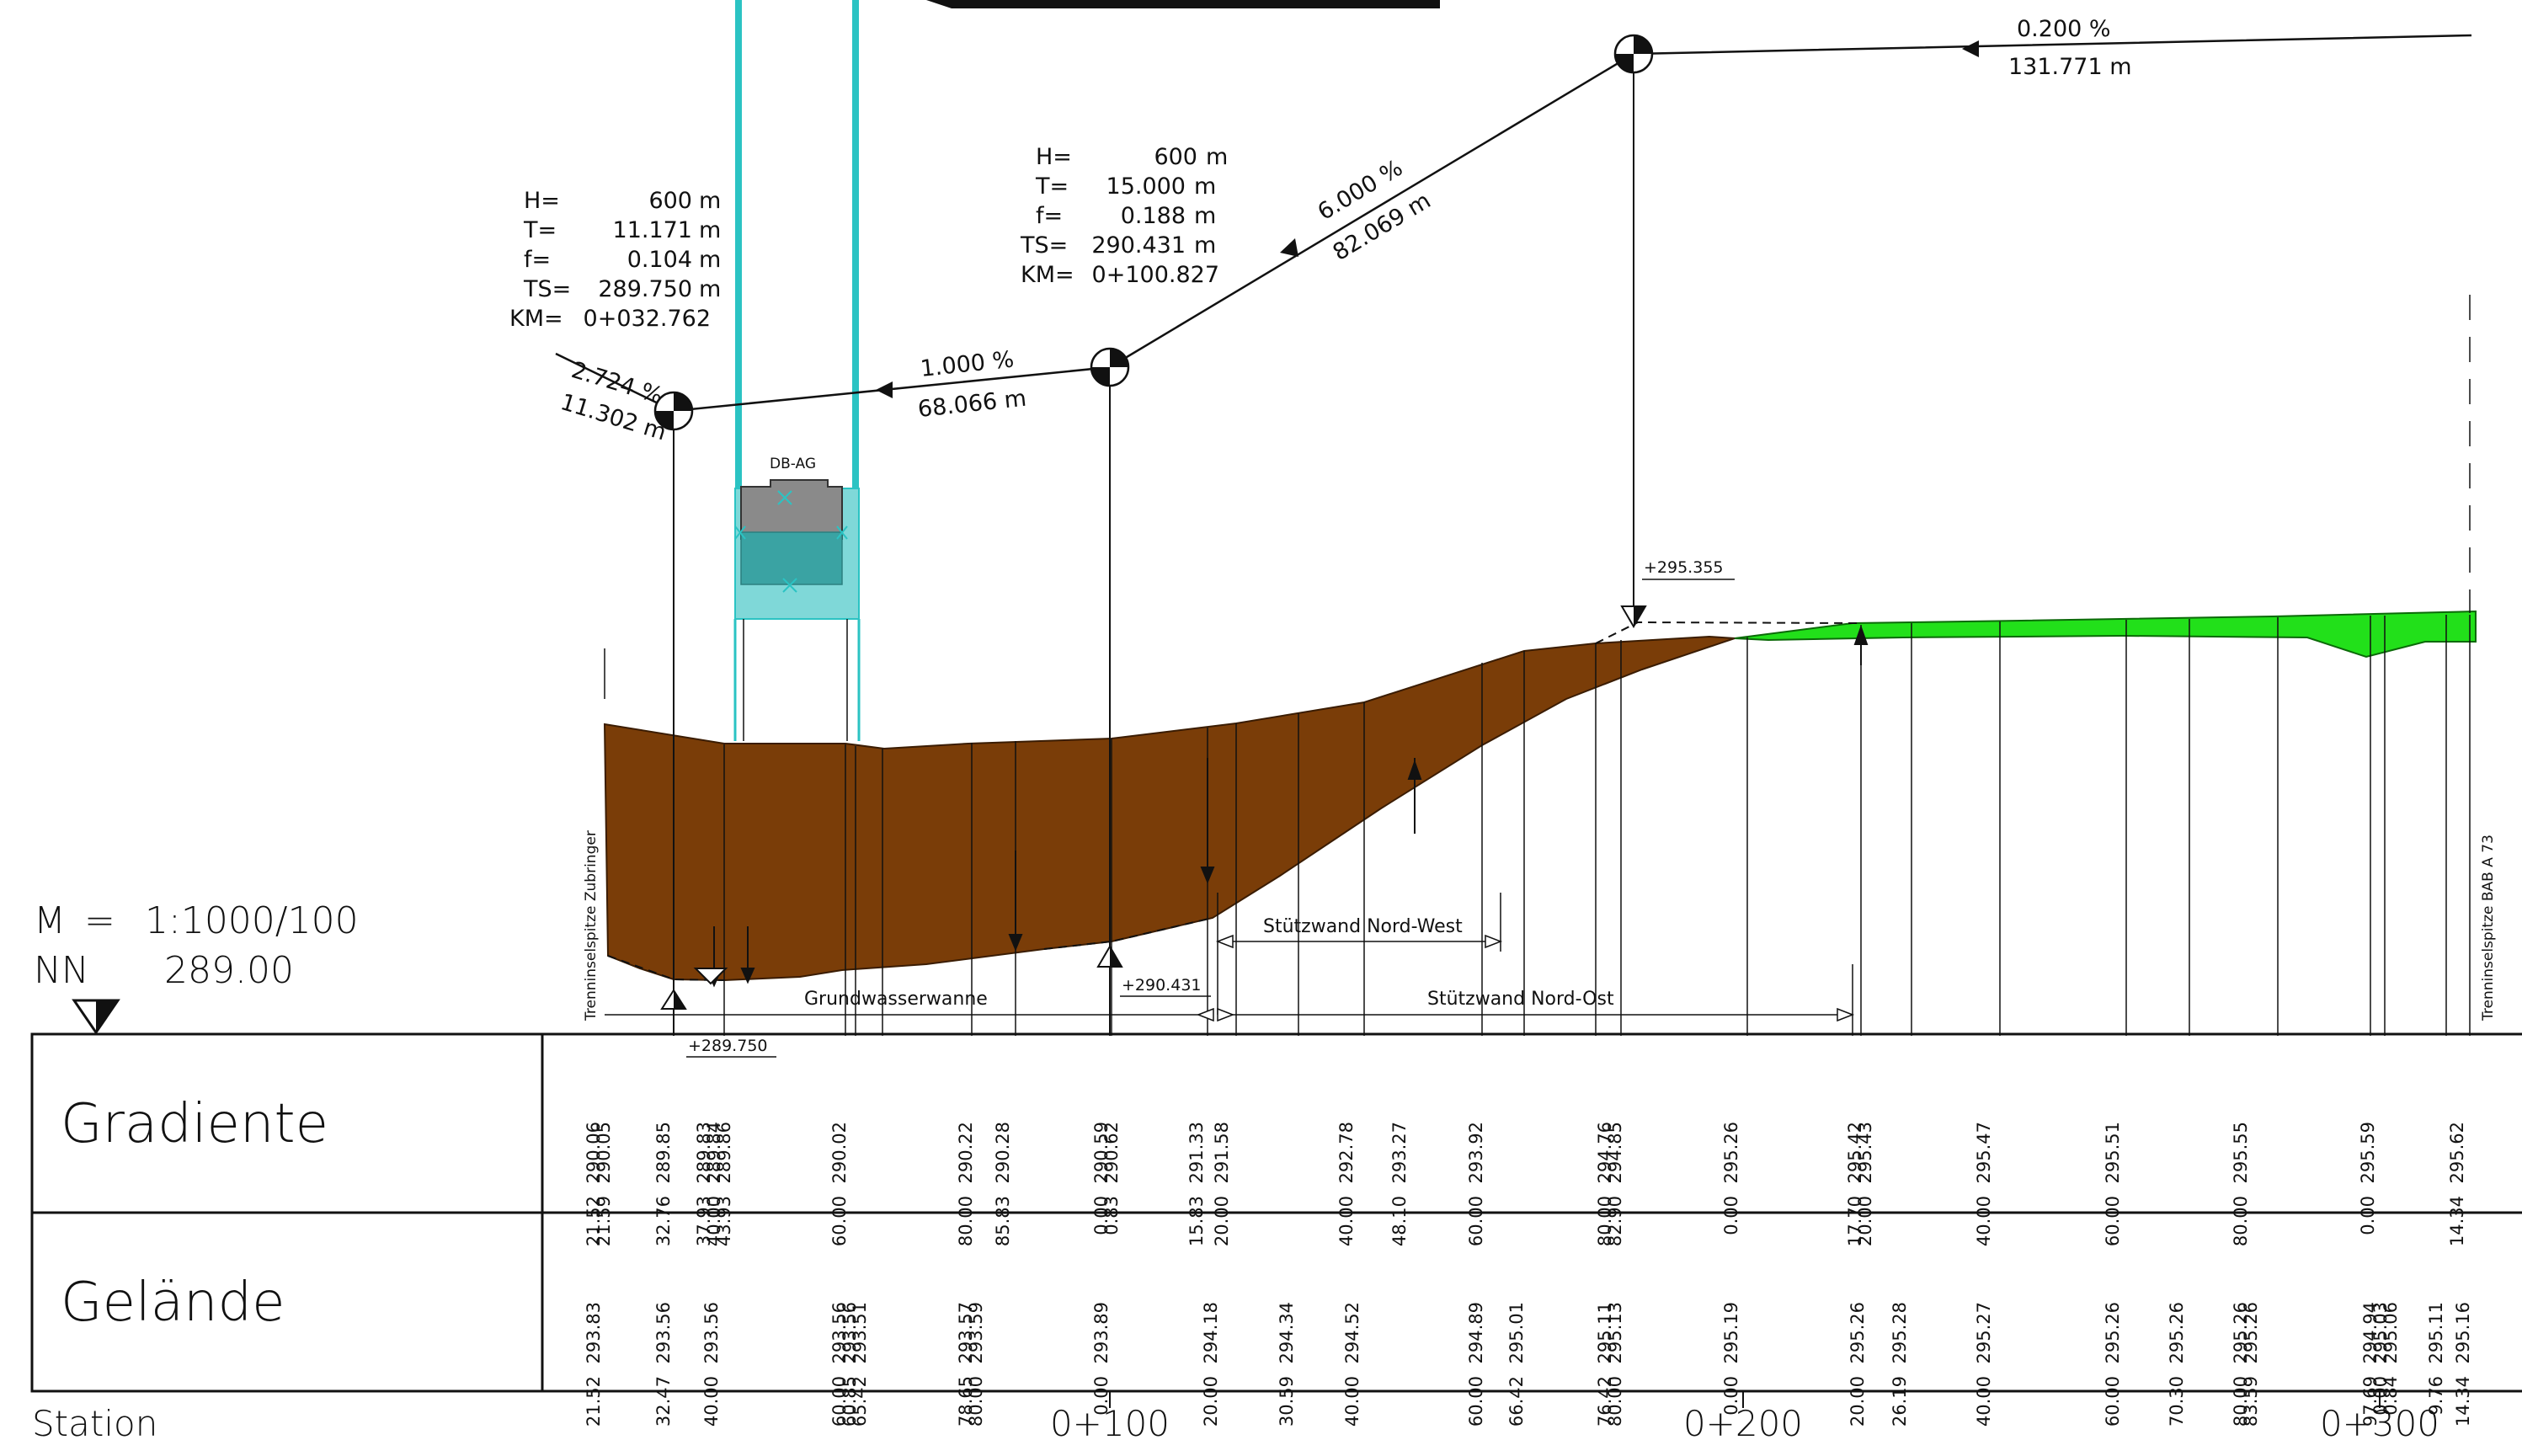 The image size is (2522, 1456). Describe the element at coordinates (1352, 1332) in the screenshot. I see `elev-value: 294.52` at that location.